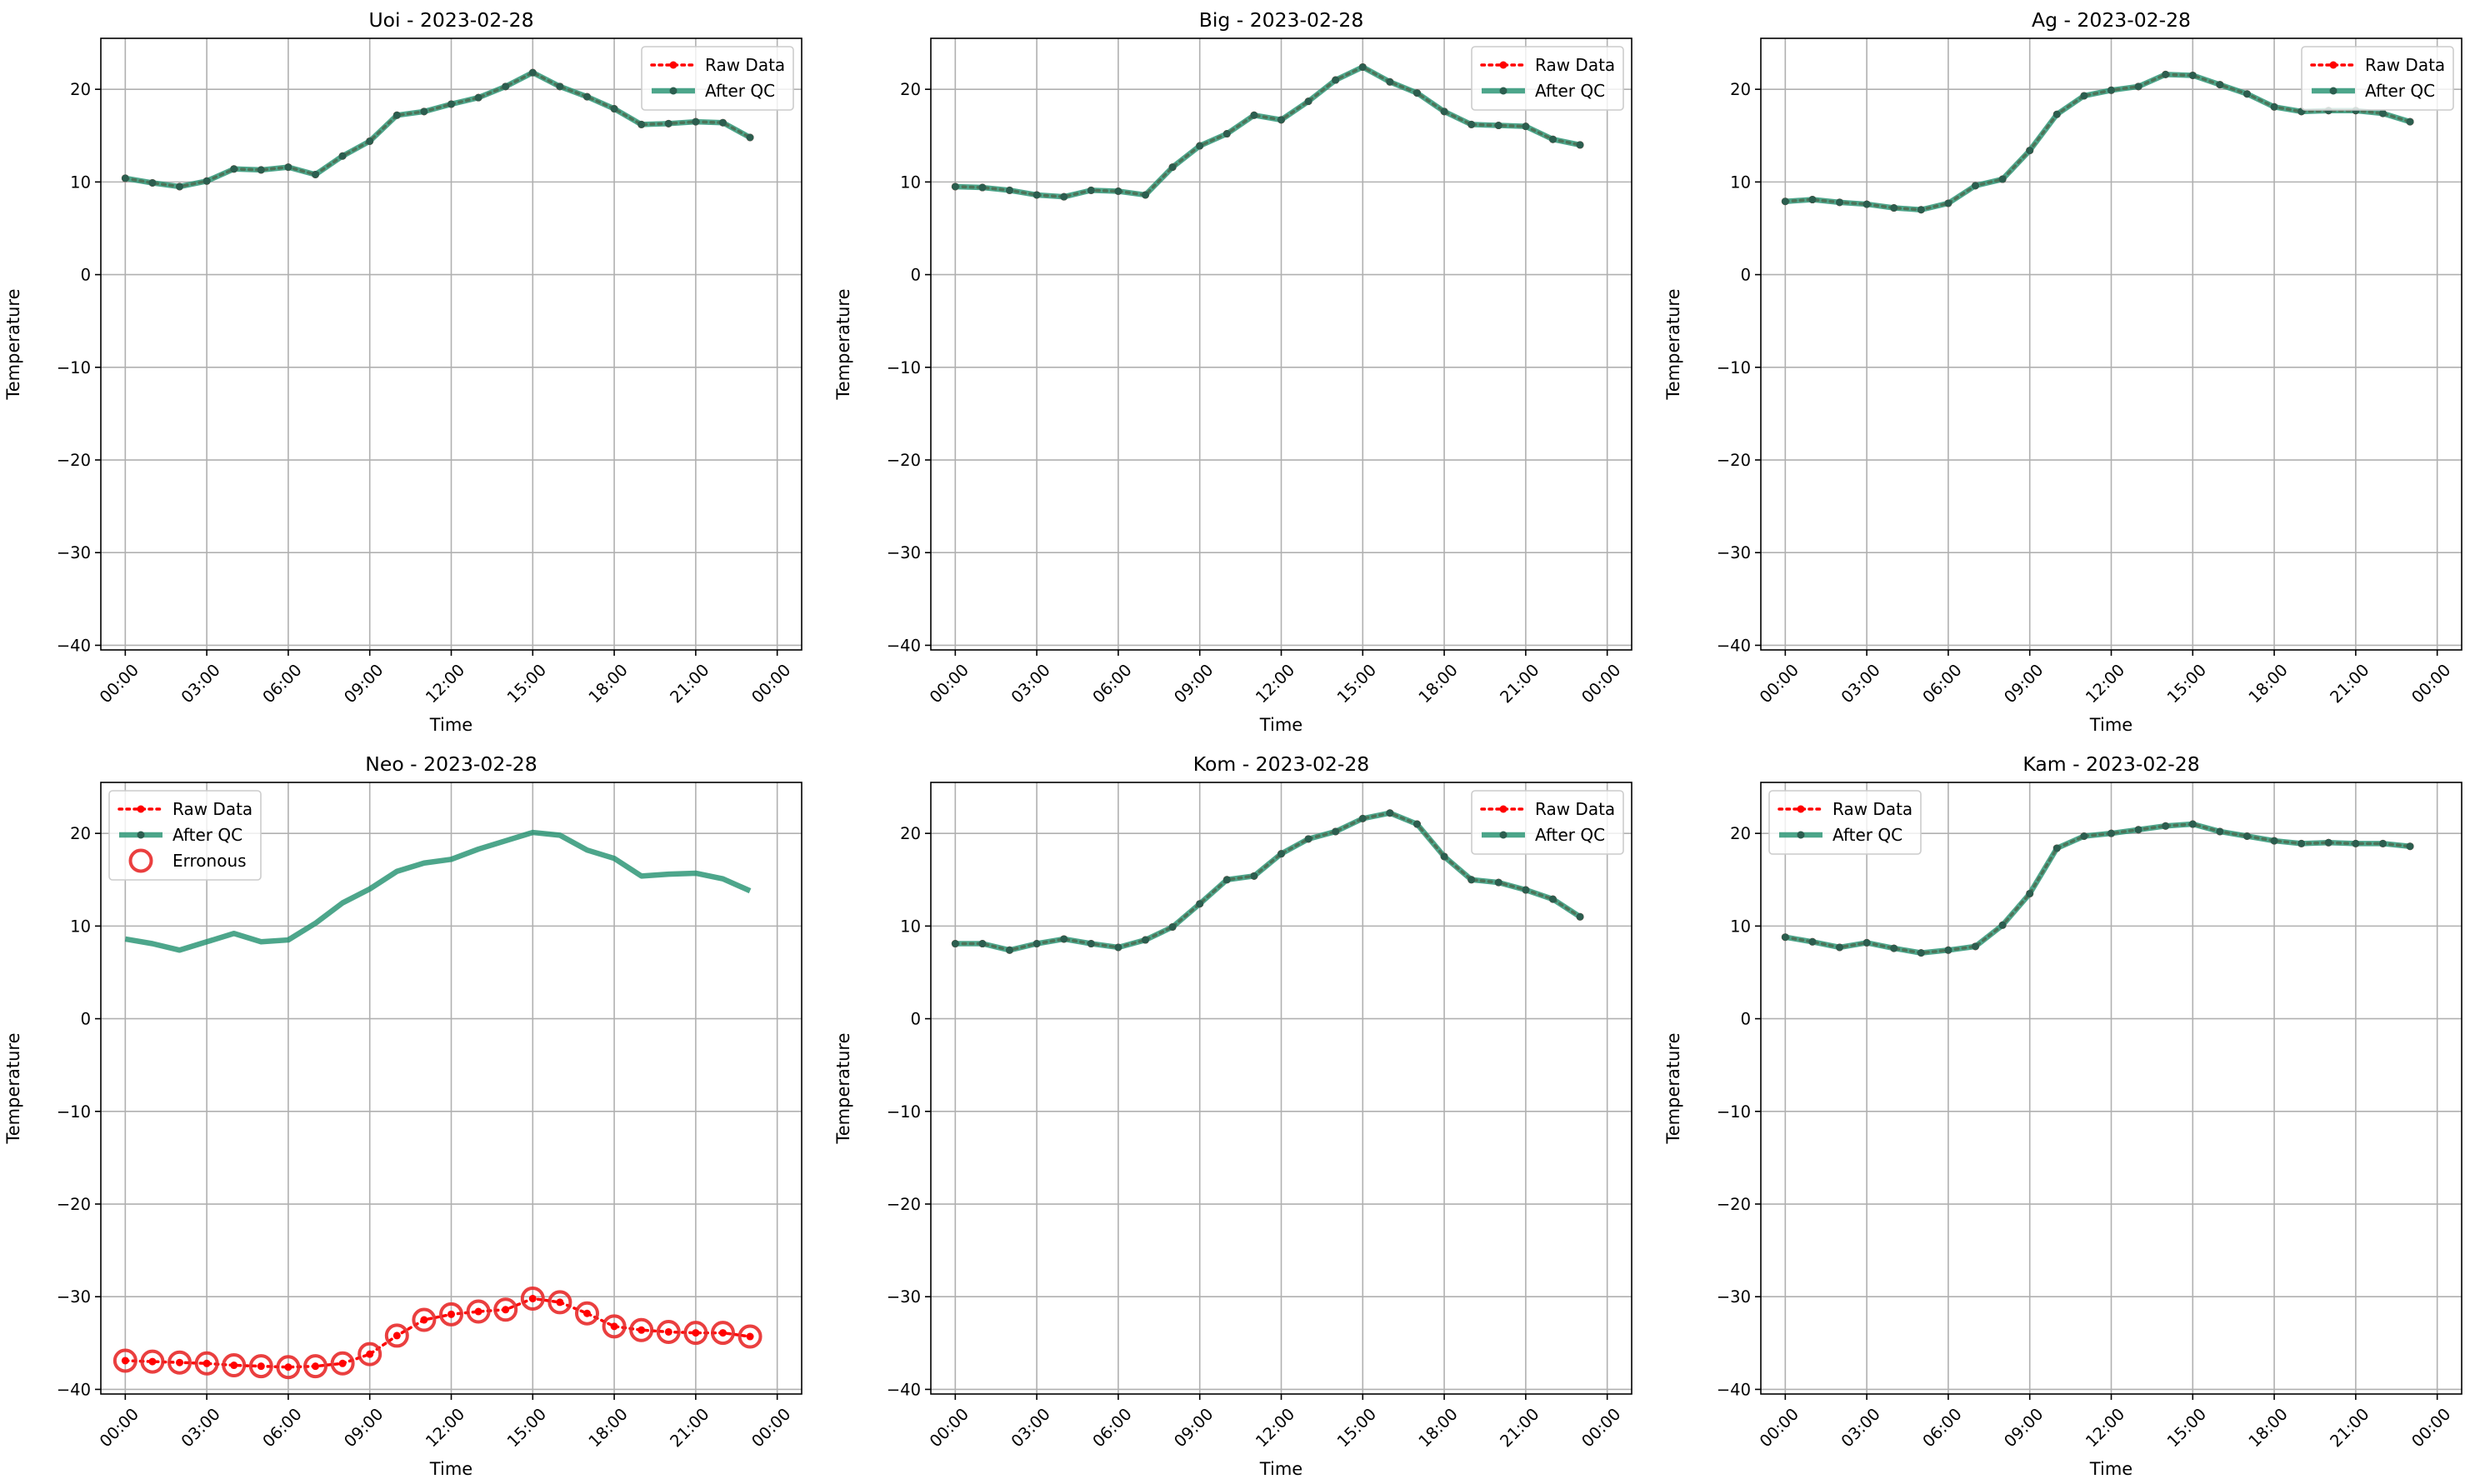 The height and width of the screenshot is (1484, 2485). Describe the element at coordinates (910, 927) in the screenshot. I see `y-tick-label: 10` at that location.